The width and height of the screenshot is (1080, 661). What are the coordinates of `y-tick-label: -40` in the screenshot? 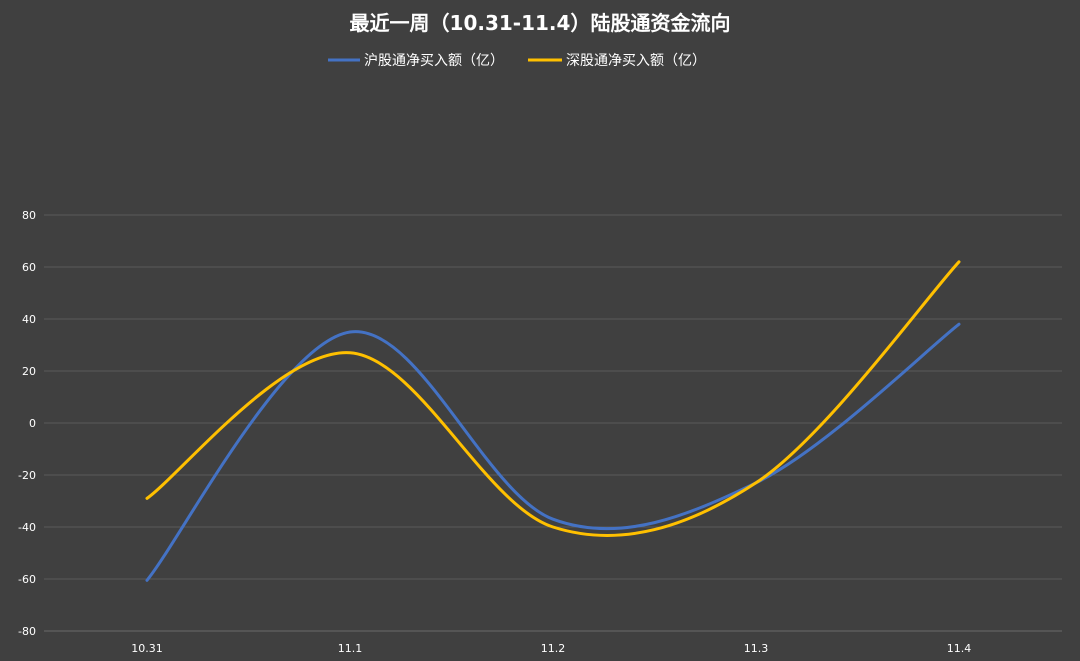 It's located at (27, 527).